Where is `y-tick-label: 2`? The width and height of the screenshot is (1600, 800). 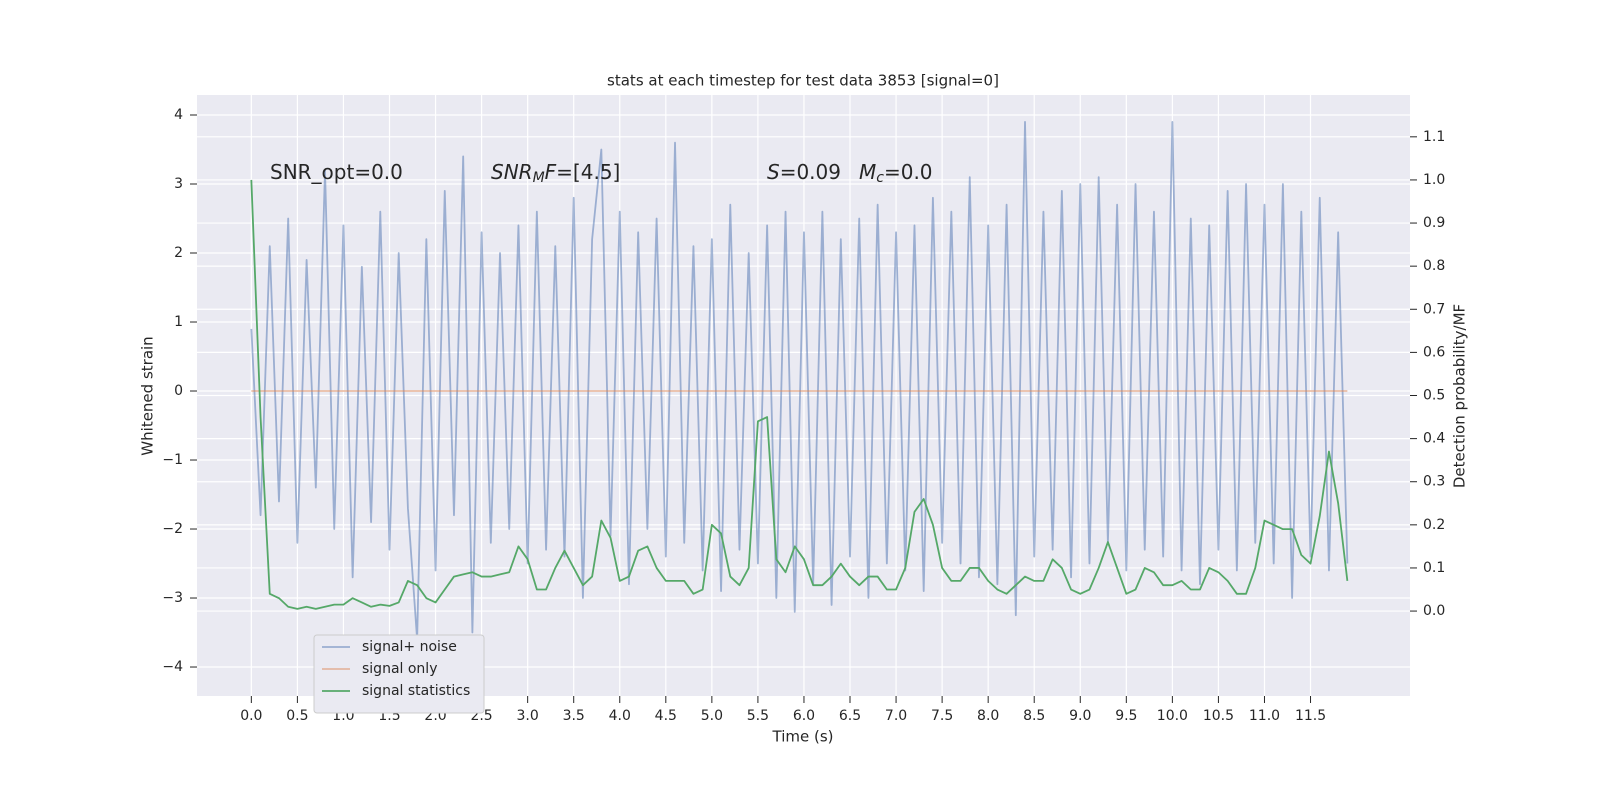 y-tick-label: 2 is located at coordinates (178, 253).